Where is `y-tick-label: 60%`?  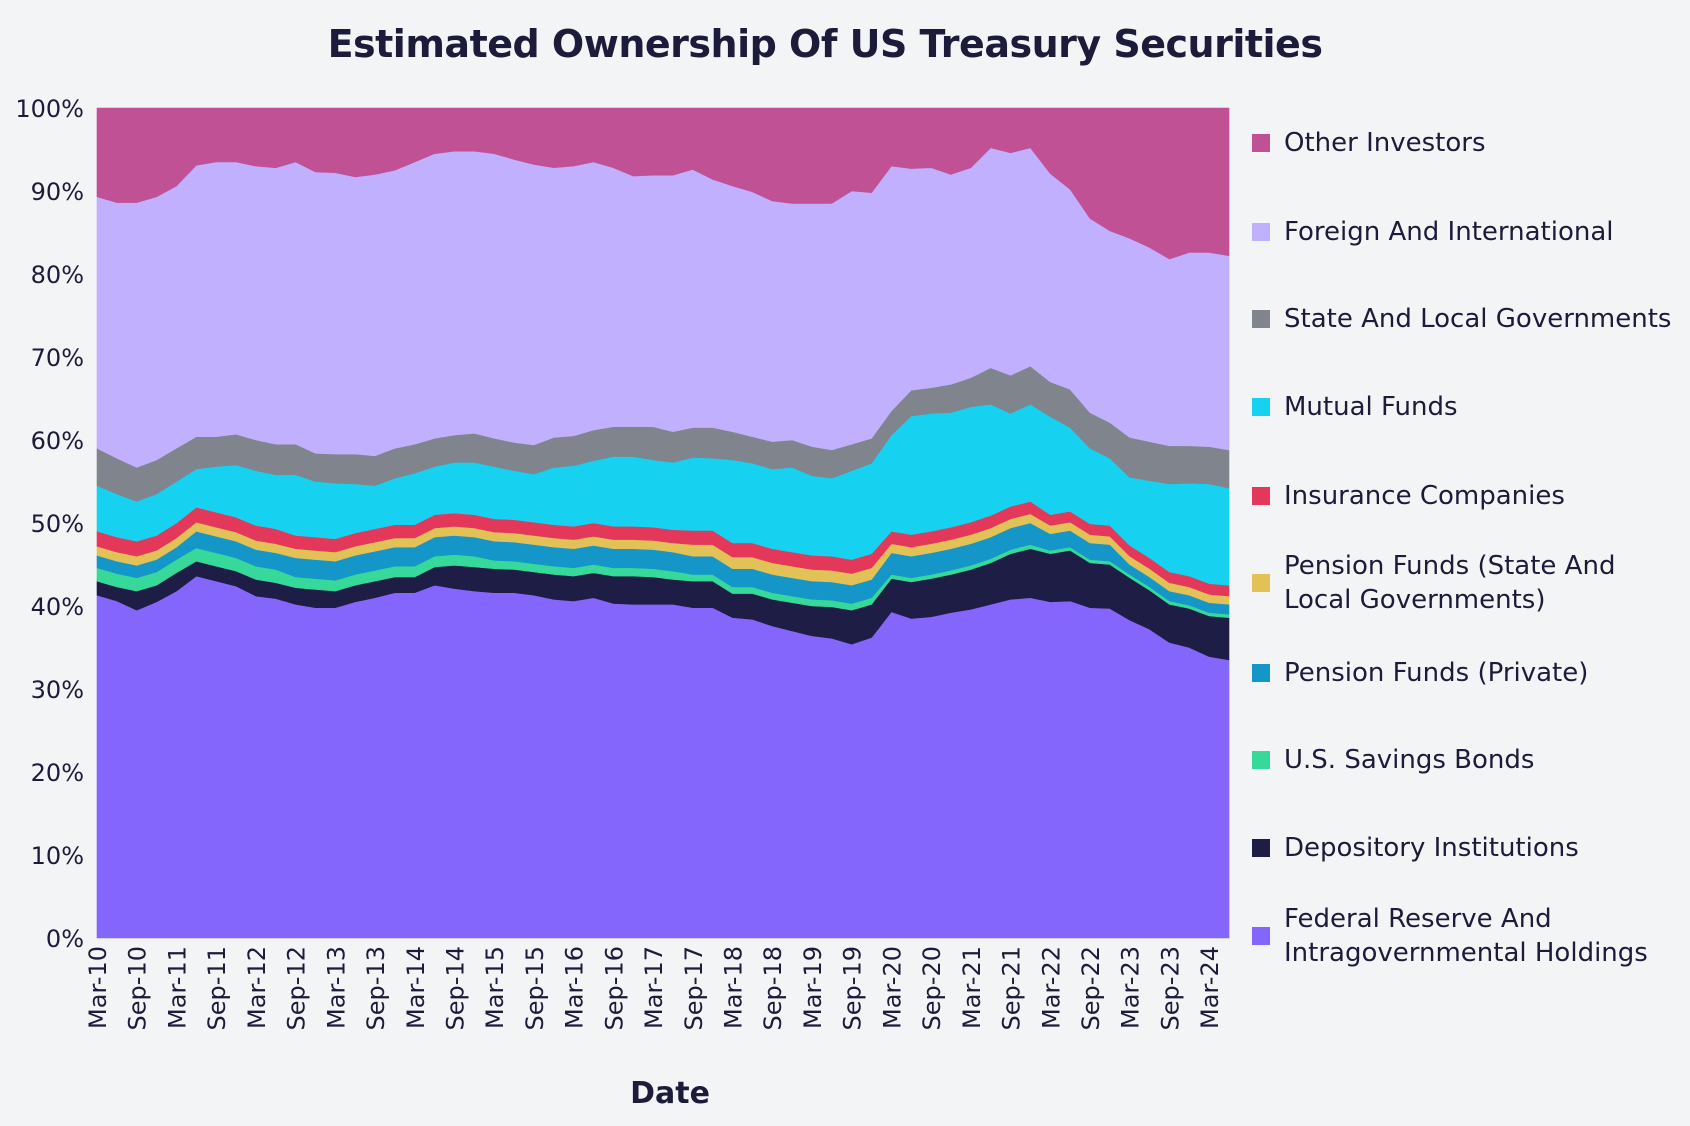 y-tick-label: 60% is located at coordinates (57, 441).